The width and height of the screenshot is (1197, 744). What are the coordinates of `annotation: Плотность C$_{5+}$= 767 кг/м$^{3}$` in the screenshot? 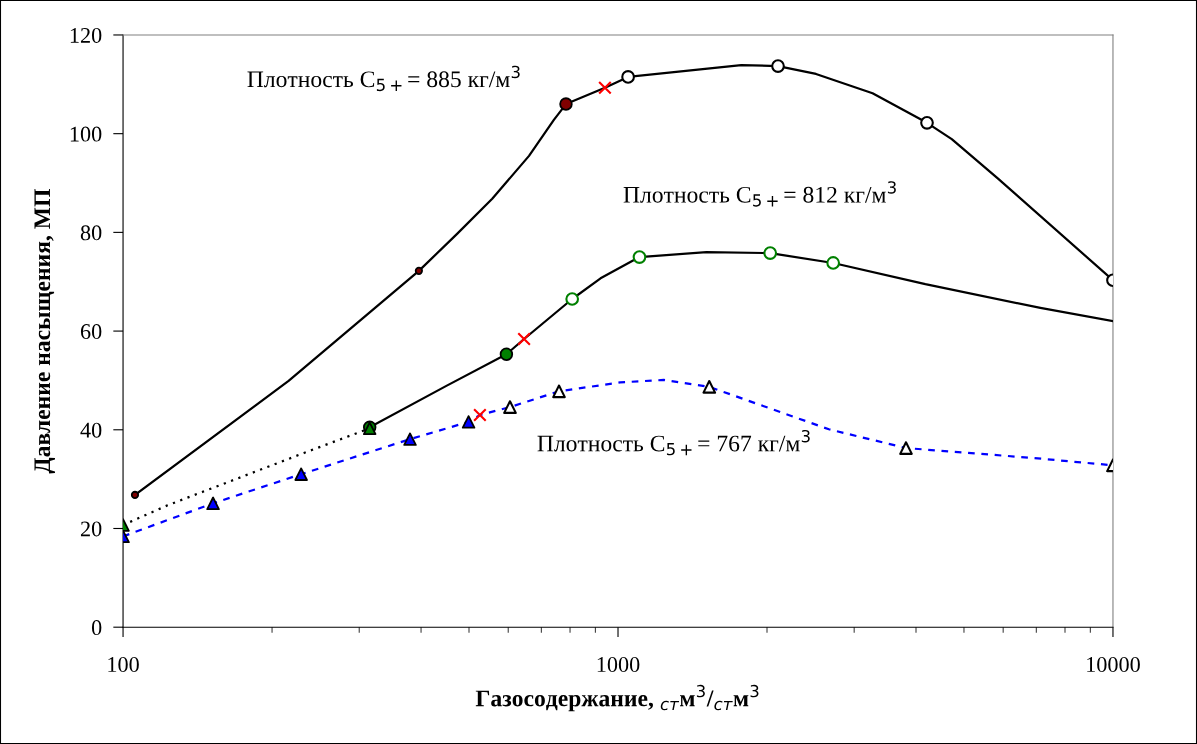 It's located at (673, 442).